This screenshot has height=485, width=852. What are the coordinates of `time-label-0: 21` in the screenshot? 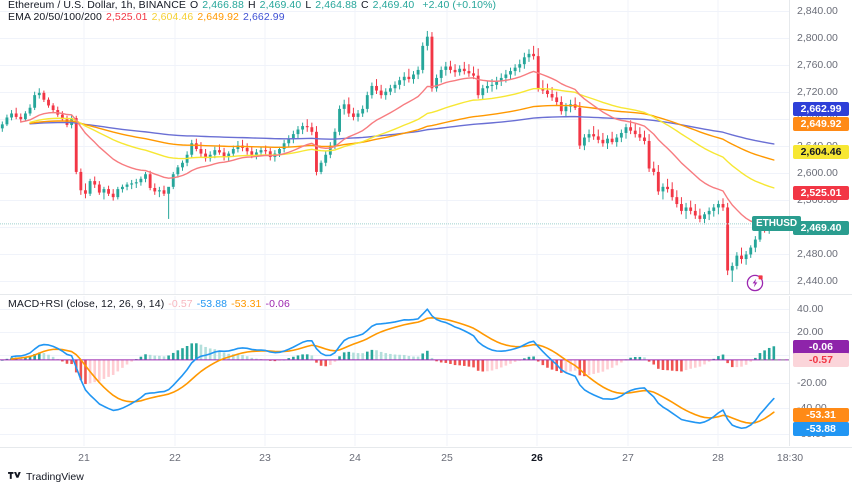 It's located at (84, 458).